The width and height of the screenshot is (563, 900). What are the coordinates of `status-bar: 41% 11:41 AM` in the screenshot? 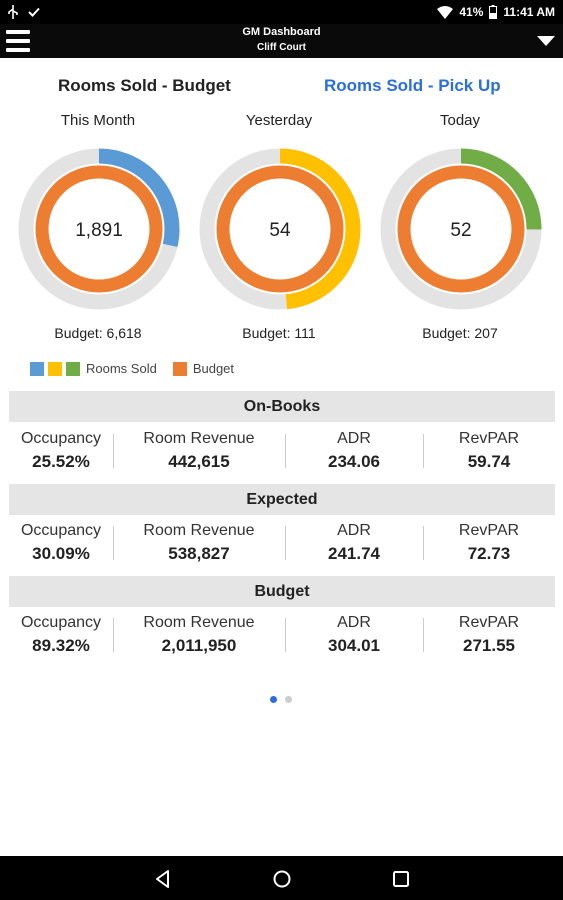 It's located at (281, 12).